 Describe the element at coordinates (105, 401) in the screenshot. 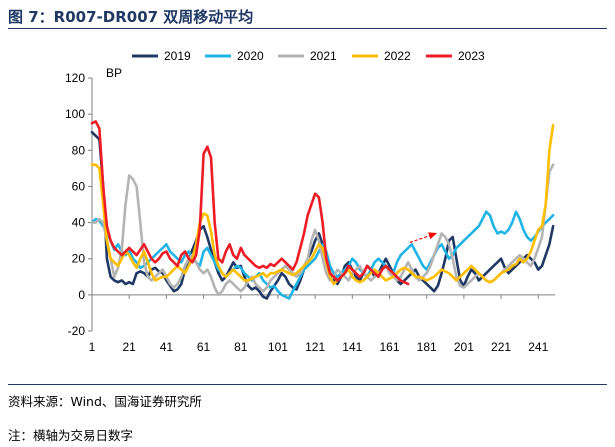

I see `source-note: 资料来源：Wind、国海证券研究所` at that location.